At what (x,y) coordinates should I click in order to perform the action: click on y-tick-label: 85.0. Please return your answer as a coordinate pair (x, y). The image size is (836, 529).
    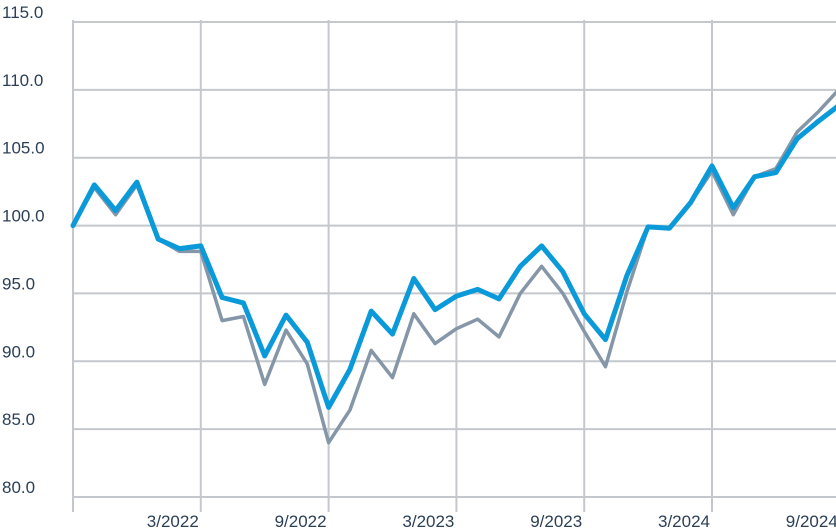
    Looking at the image, I should click on (18, 419).